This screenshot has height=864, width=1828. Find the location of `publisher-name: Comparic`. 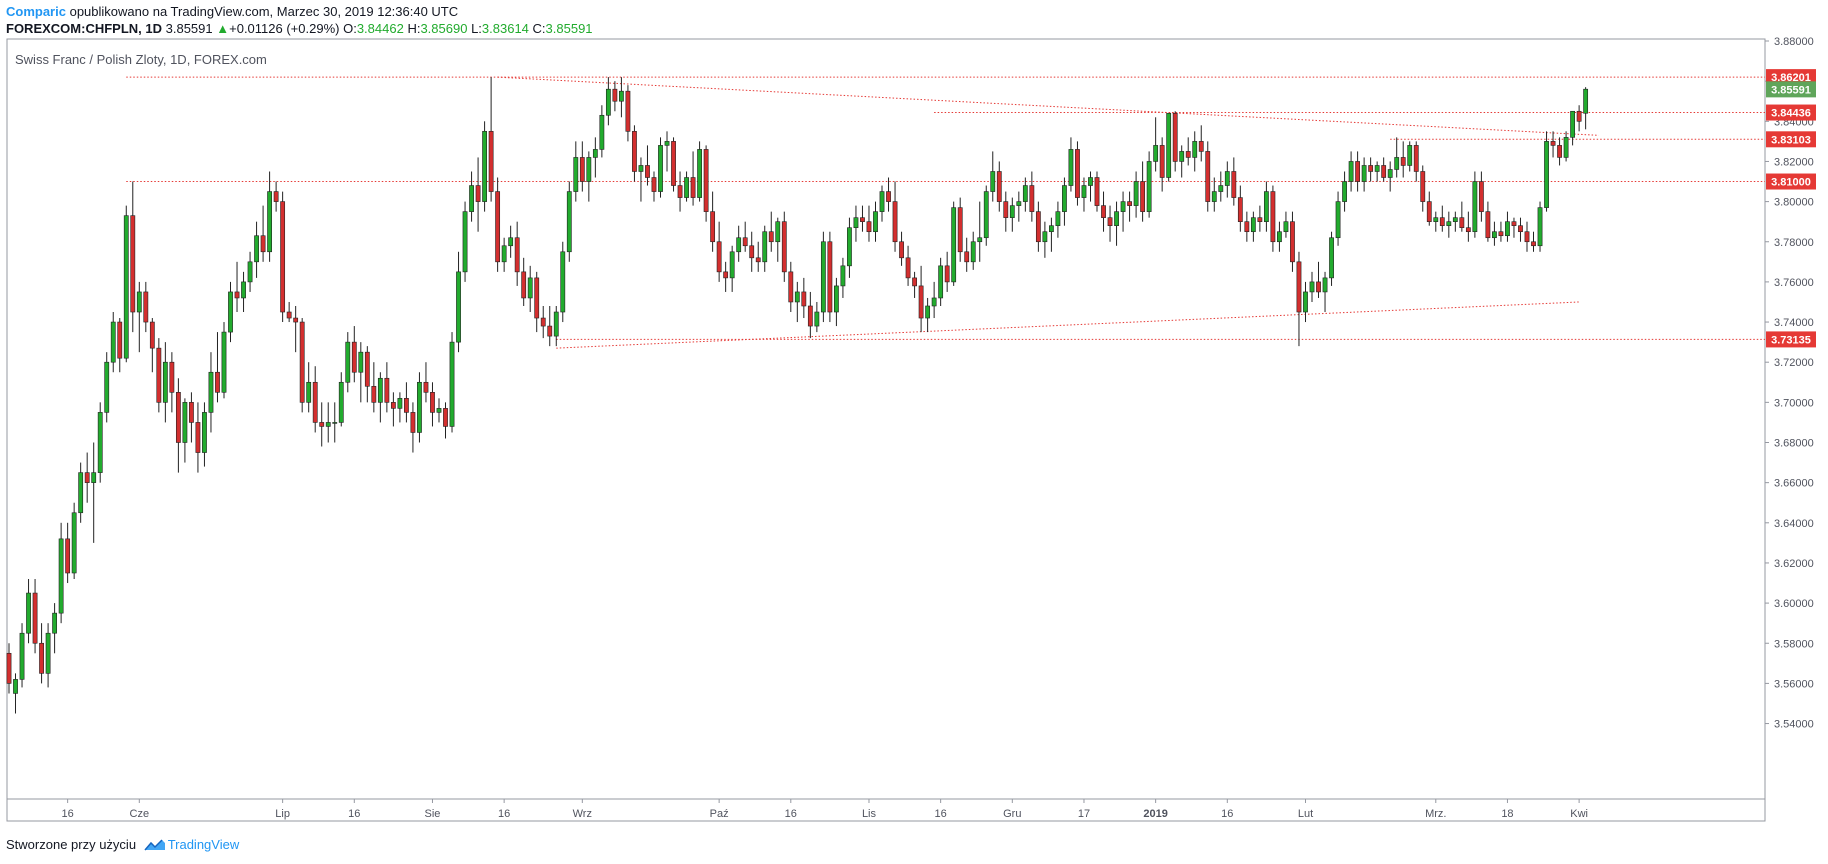

publisher-name: Comparic is located at coordinates (36, 11).